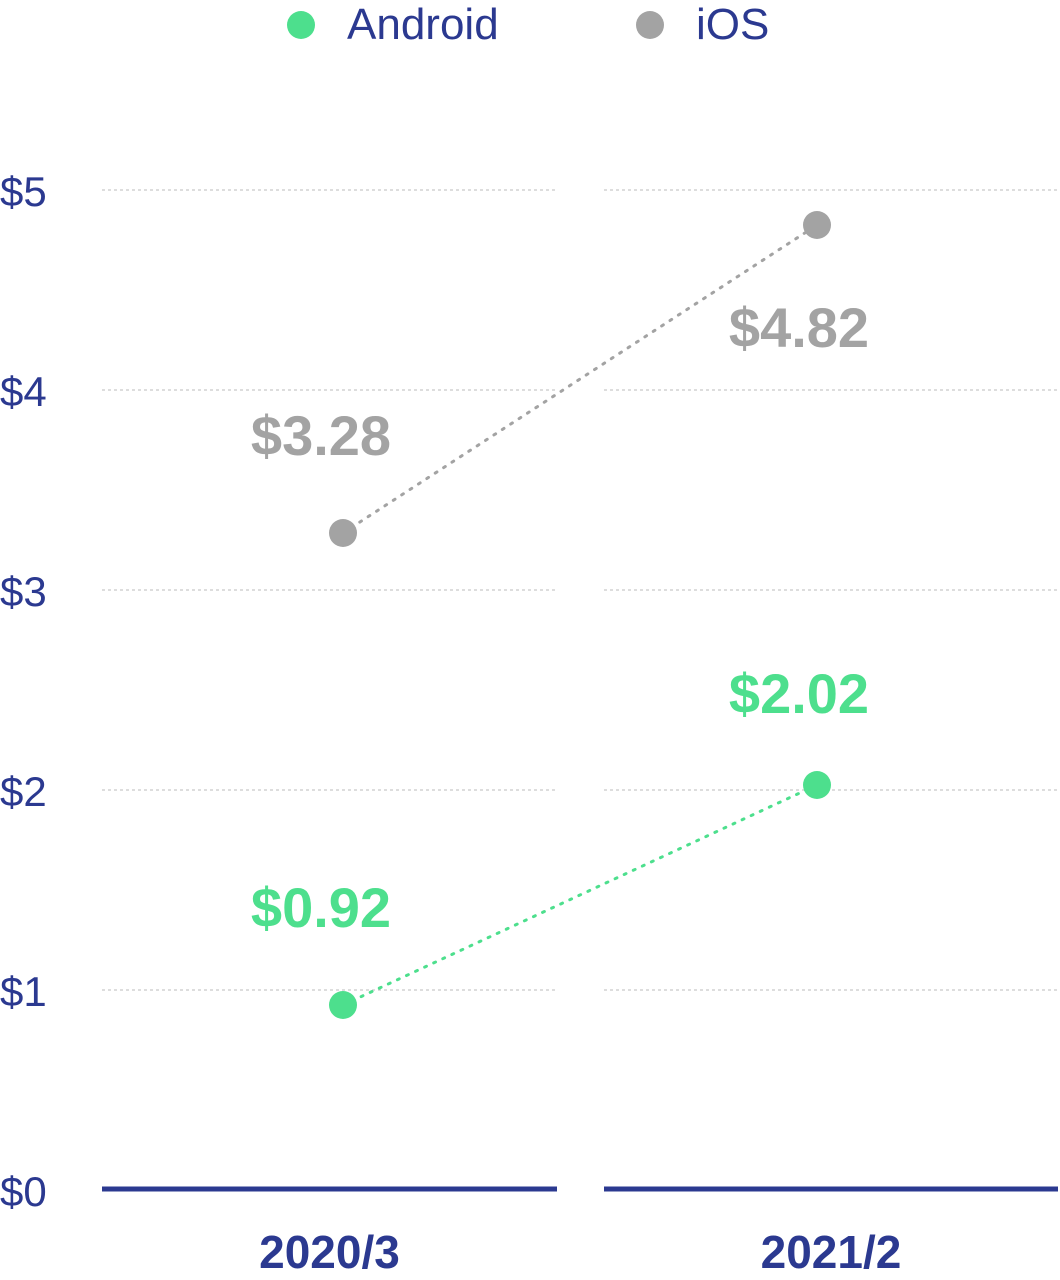 Image resolution: width=1060 pixels, height=1280 pixels. I want to click on data-label: $4.82, so click(799, 327).